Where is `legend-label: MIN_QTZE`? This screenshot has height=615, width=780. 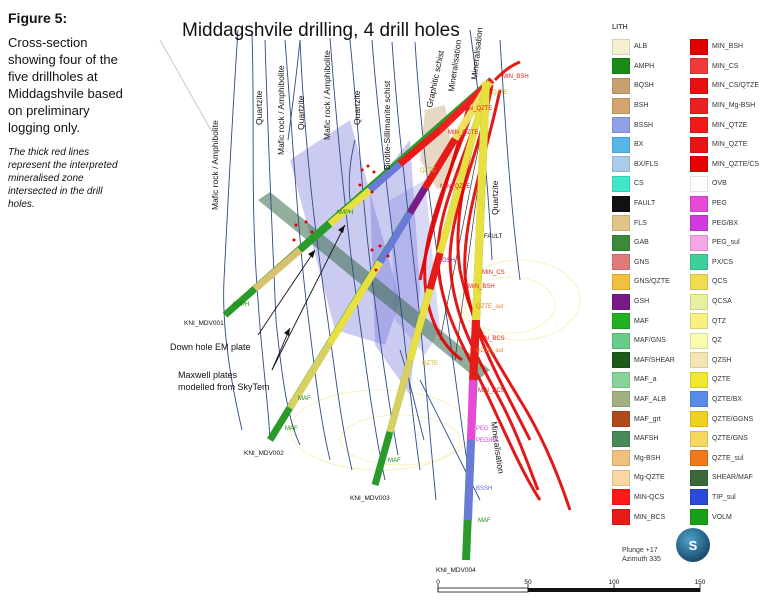 legend-label: MIN_QTZE is located at coordinates (730, 125).